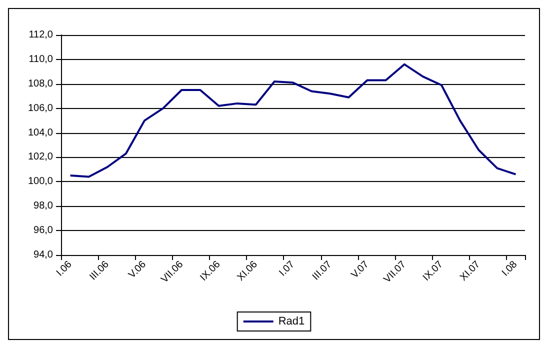  Describe the element at coordinates (41, 132) in the screenshot. I see `y-tick-label: 104,0` at that location.